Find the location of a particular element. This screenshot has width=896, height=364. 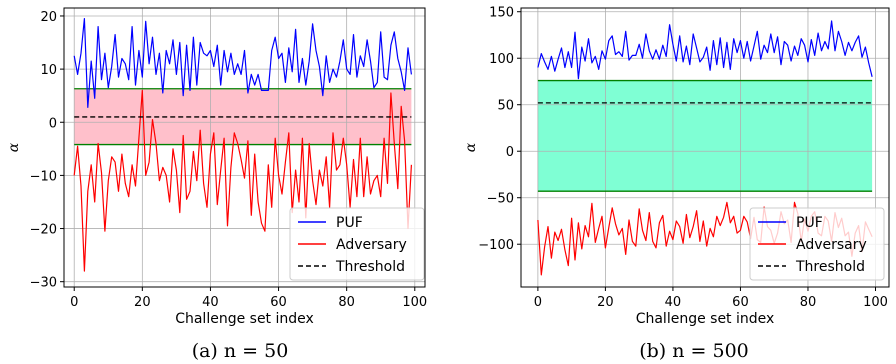

y-tick-label: −20 is located at coordinates (43, 230).